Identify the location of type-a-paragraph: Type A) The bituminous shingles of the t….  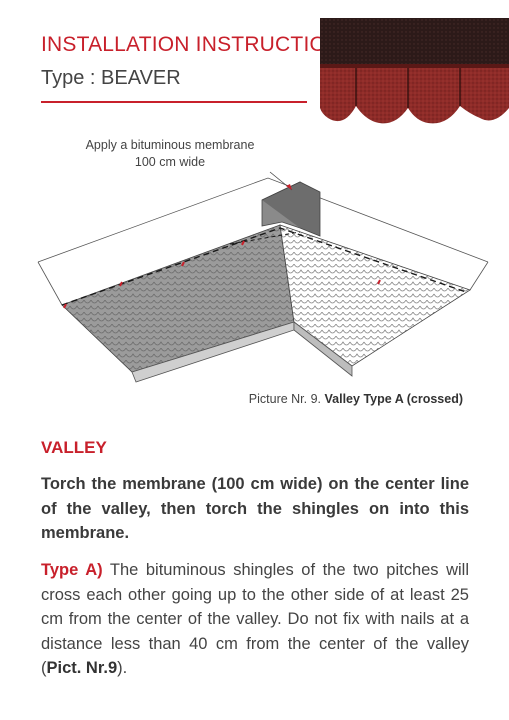
(255, 619).